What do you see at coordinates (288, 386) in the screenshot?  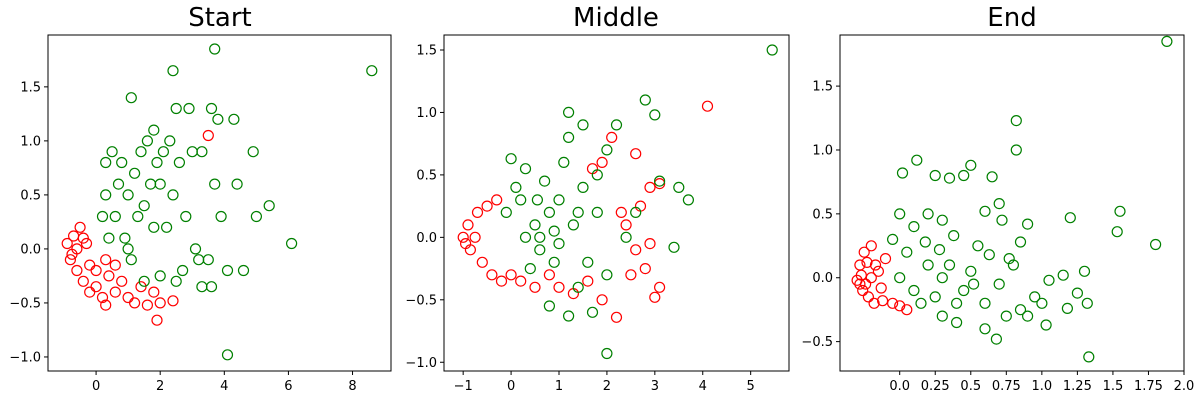 I see `x-tick-label: 6` at bounding box center [288, 386].